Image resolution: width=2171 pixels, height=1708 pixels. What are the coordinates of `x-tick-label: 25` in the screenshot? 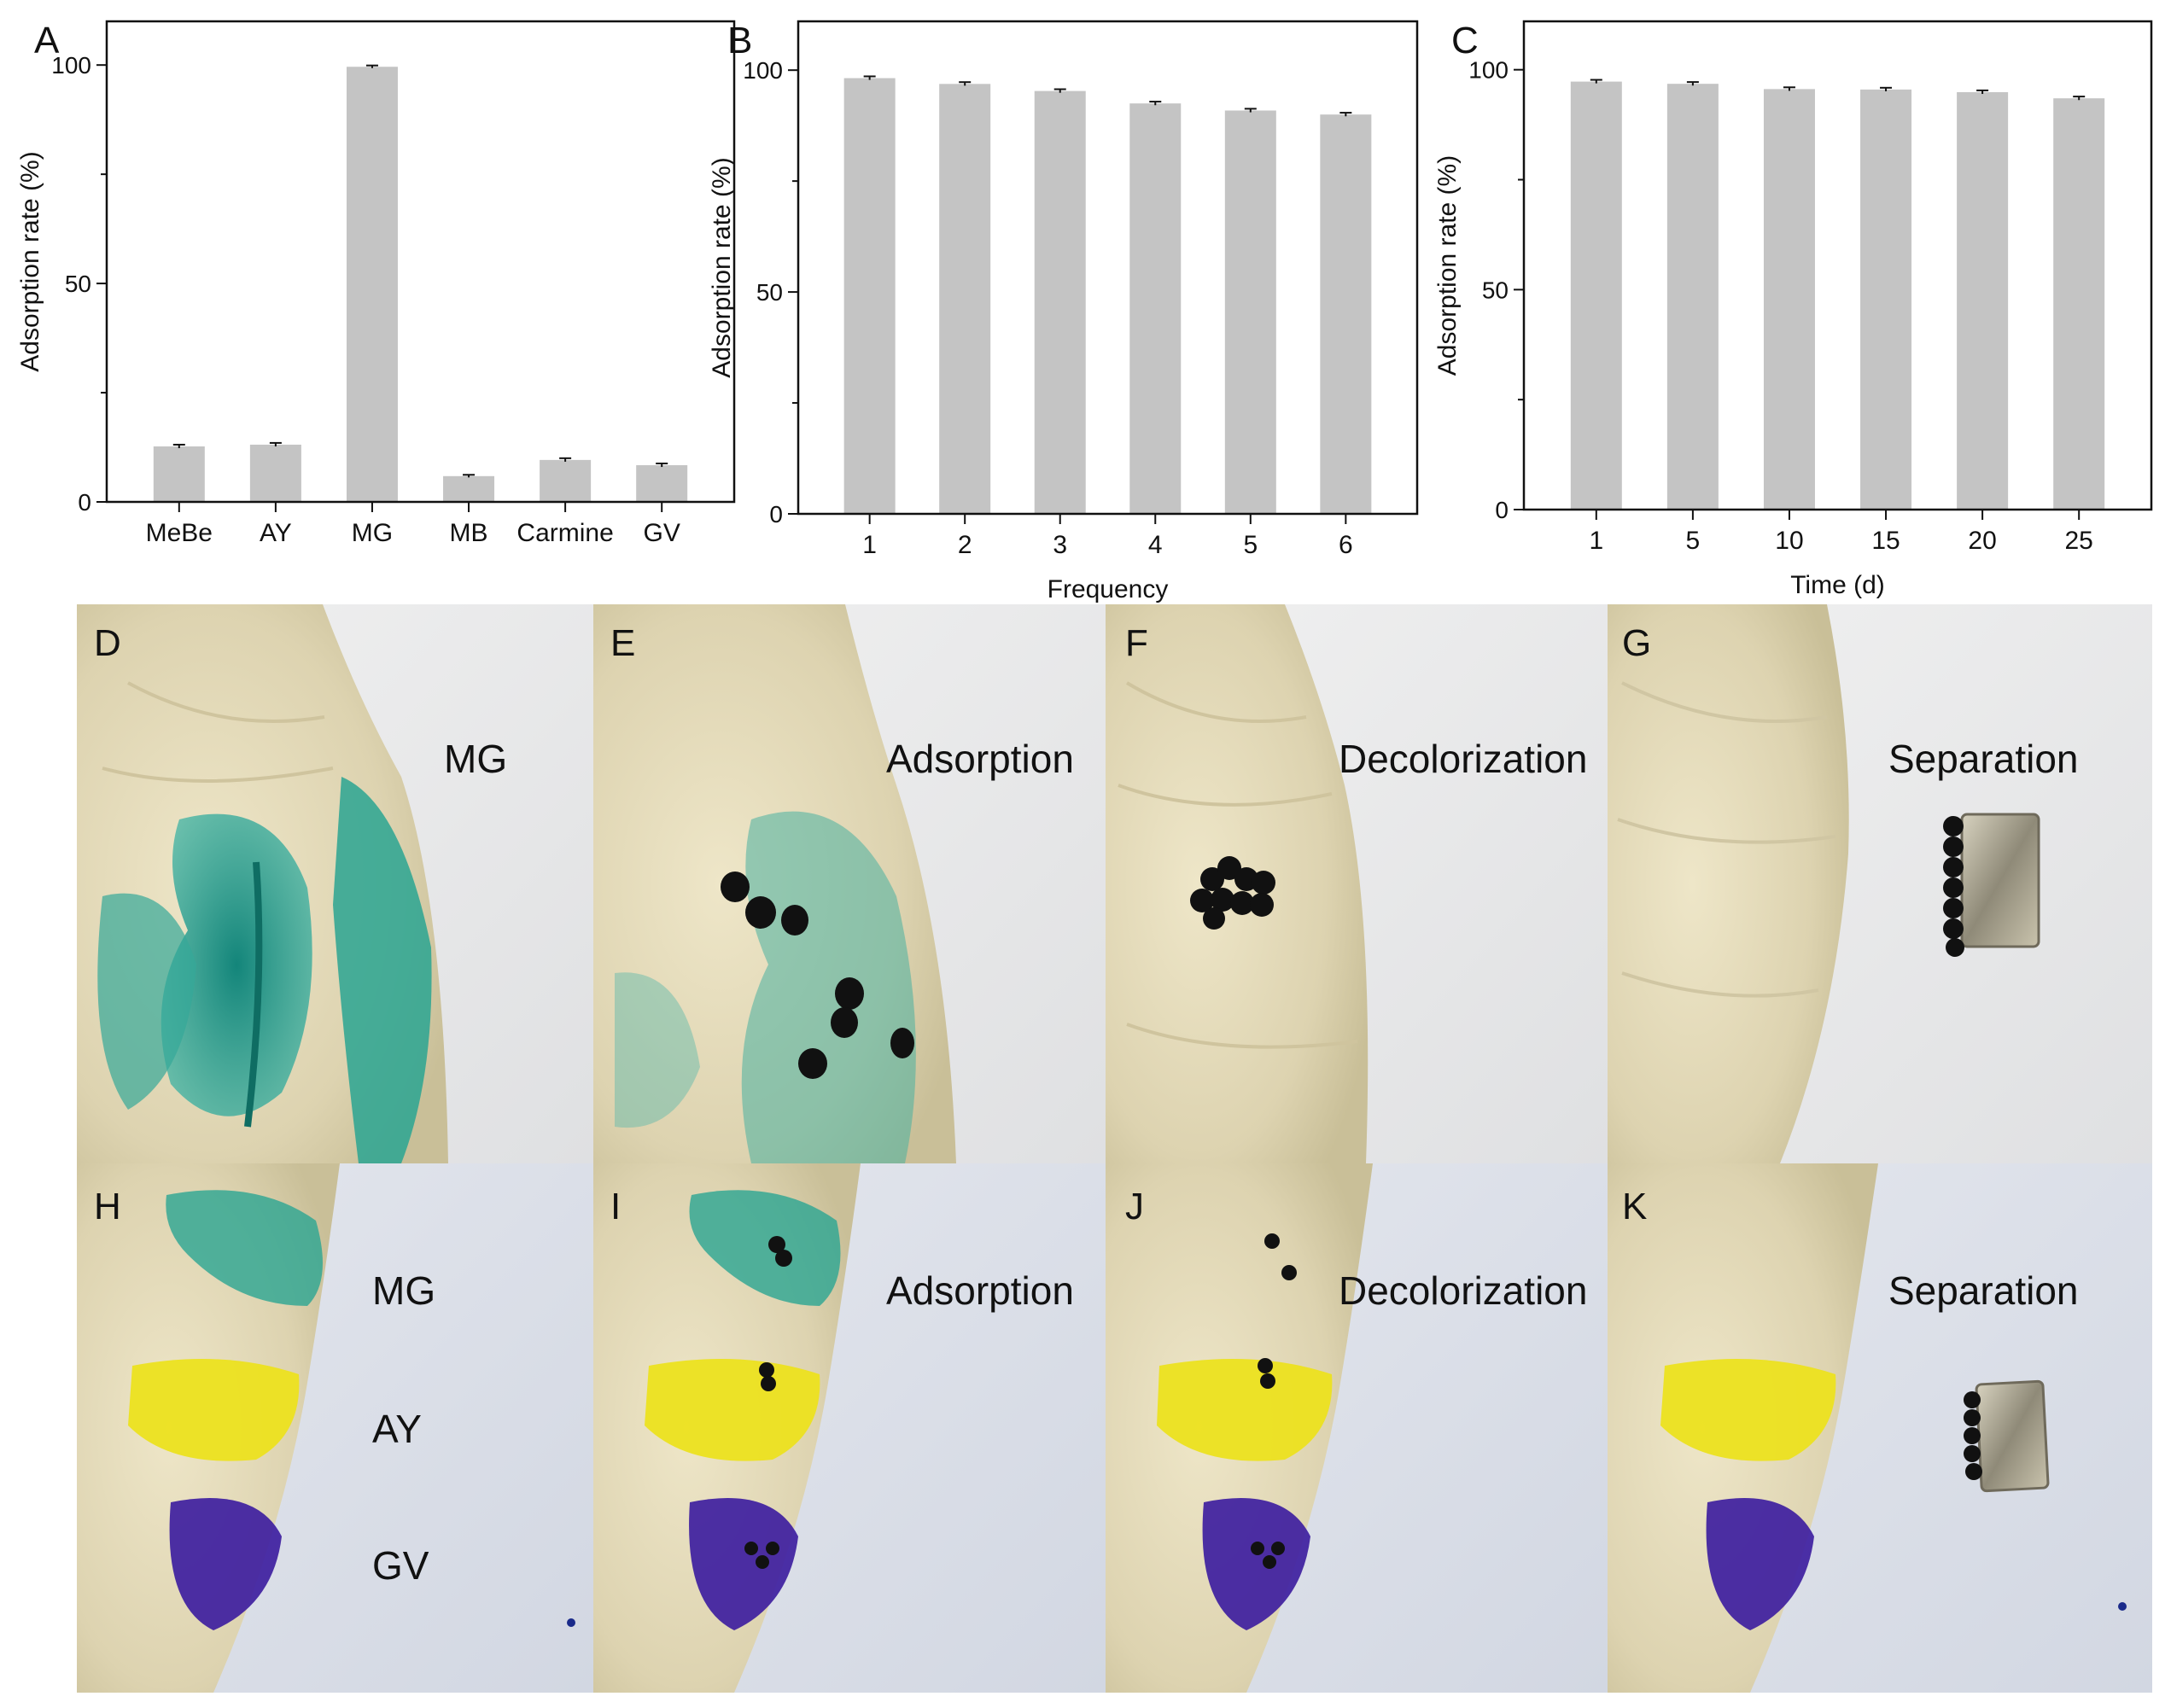 It's located at (2079, 541).